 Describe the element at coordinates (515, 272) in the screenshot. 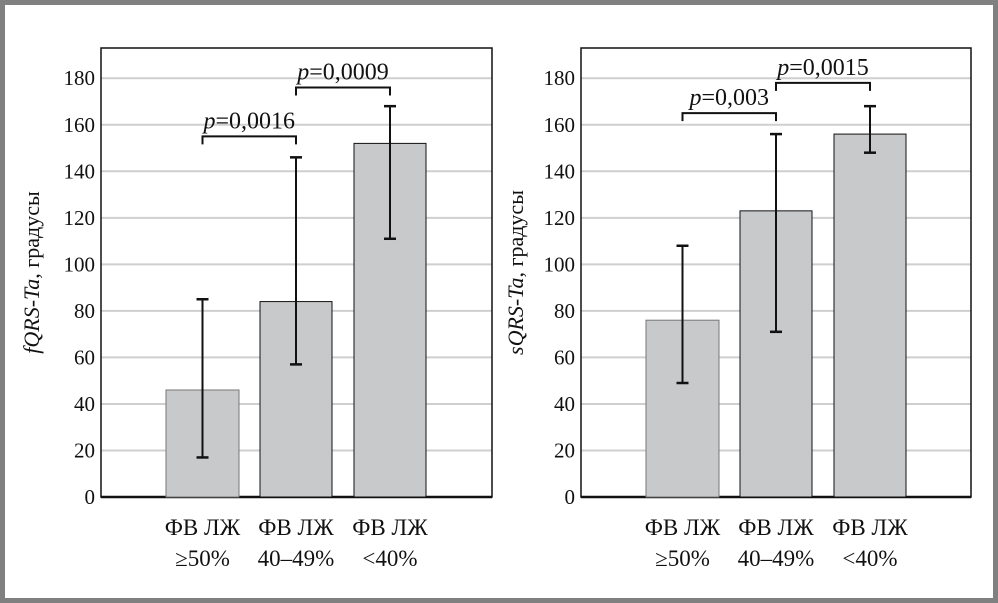

I see `y-axis-label: sQRS-Ta, градусы` at that location.